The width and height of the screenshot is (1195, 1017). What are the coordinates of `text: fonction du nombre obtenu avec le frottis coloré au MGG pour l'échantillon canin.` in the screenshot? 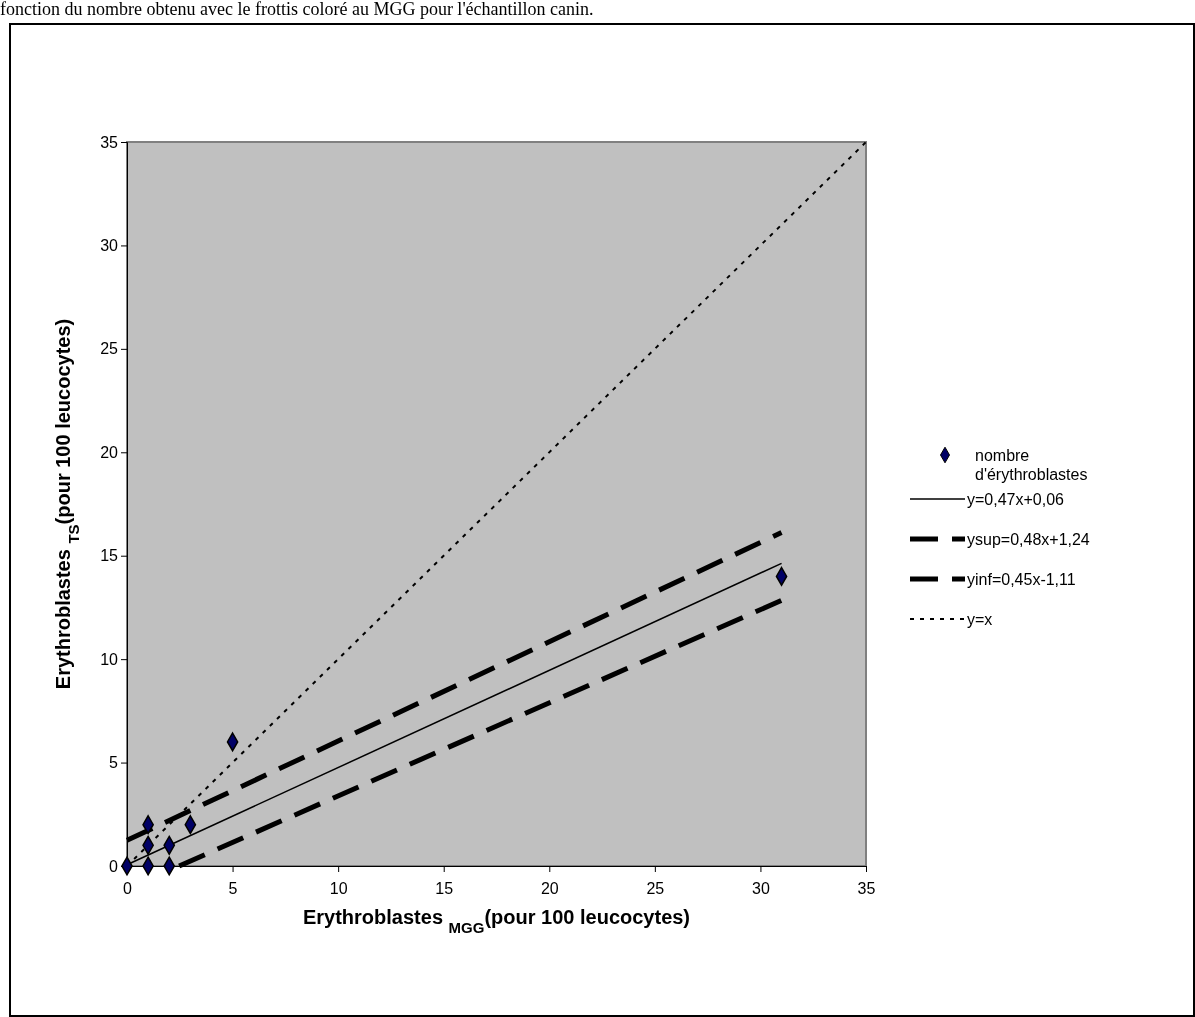 It's located at (297, 9).